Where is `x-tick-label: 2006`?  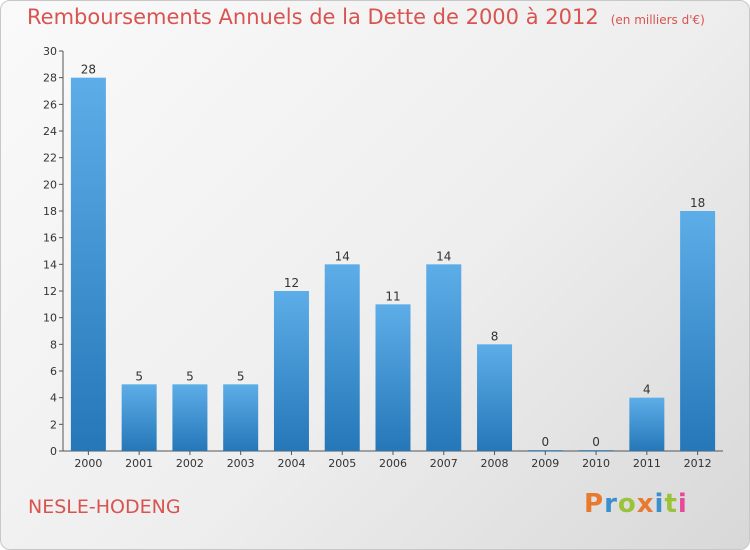
x-tick-label: 2006 is located at coordinates (393, 463).